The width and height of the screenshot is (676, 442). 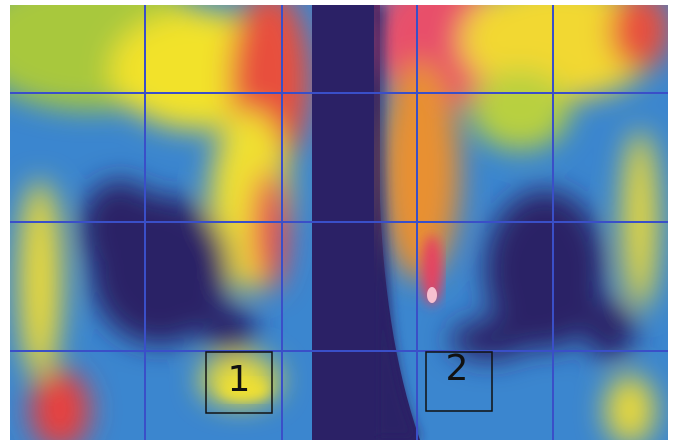 I want to click on region-label: 2, so click(x=457, y=368).